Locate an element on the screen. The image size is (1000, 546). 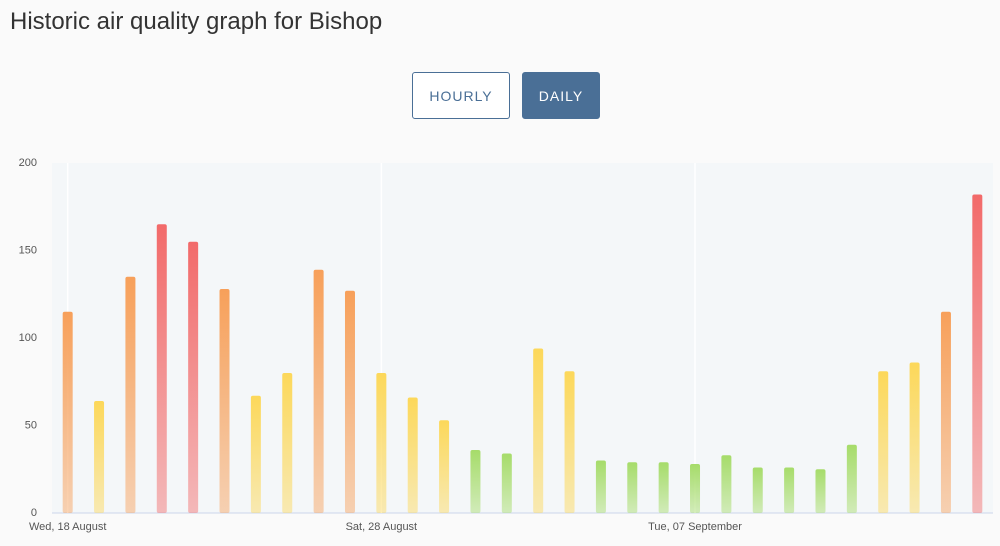
x-tick-label: Sat, 28 August is located at coordinates (382, 527).